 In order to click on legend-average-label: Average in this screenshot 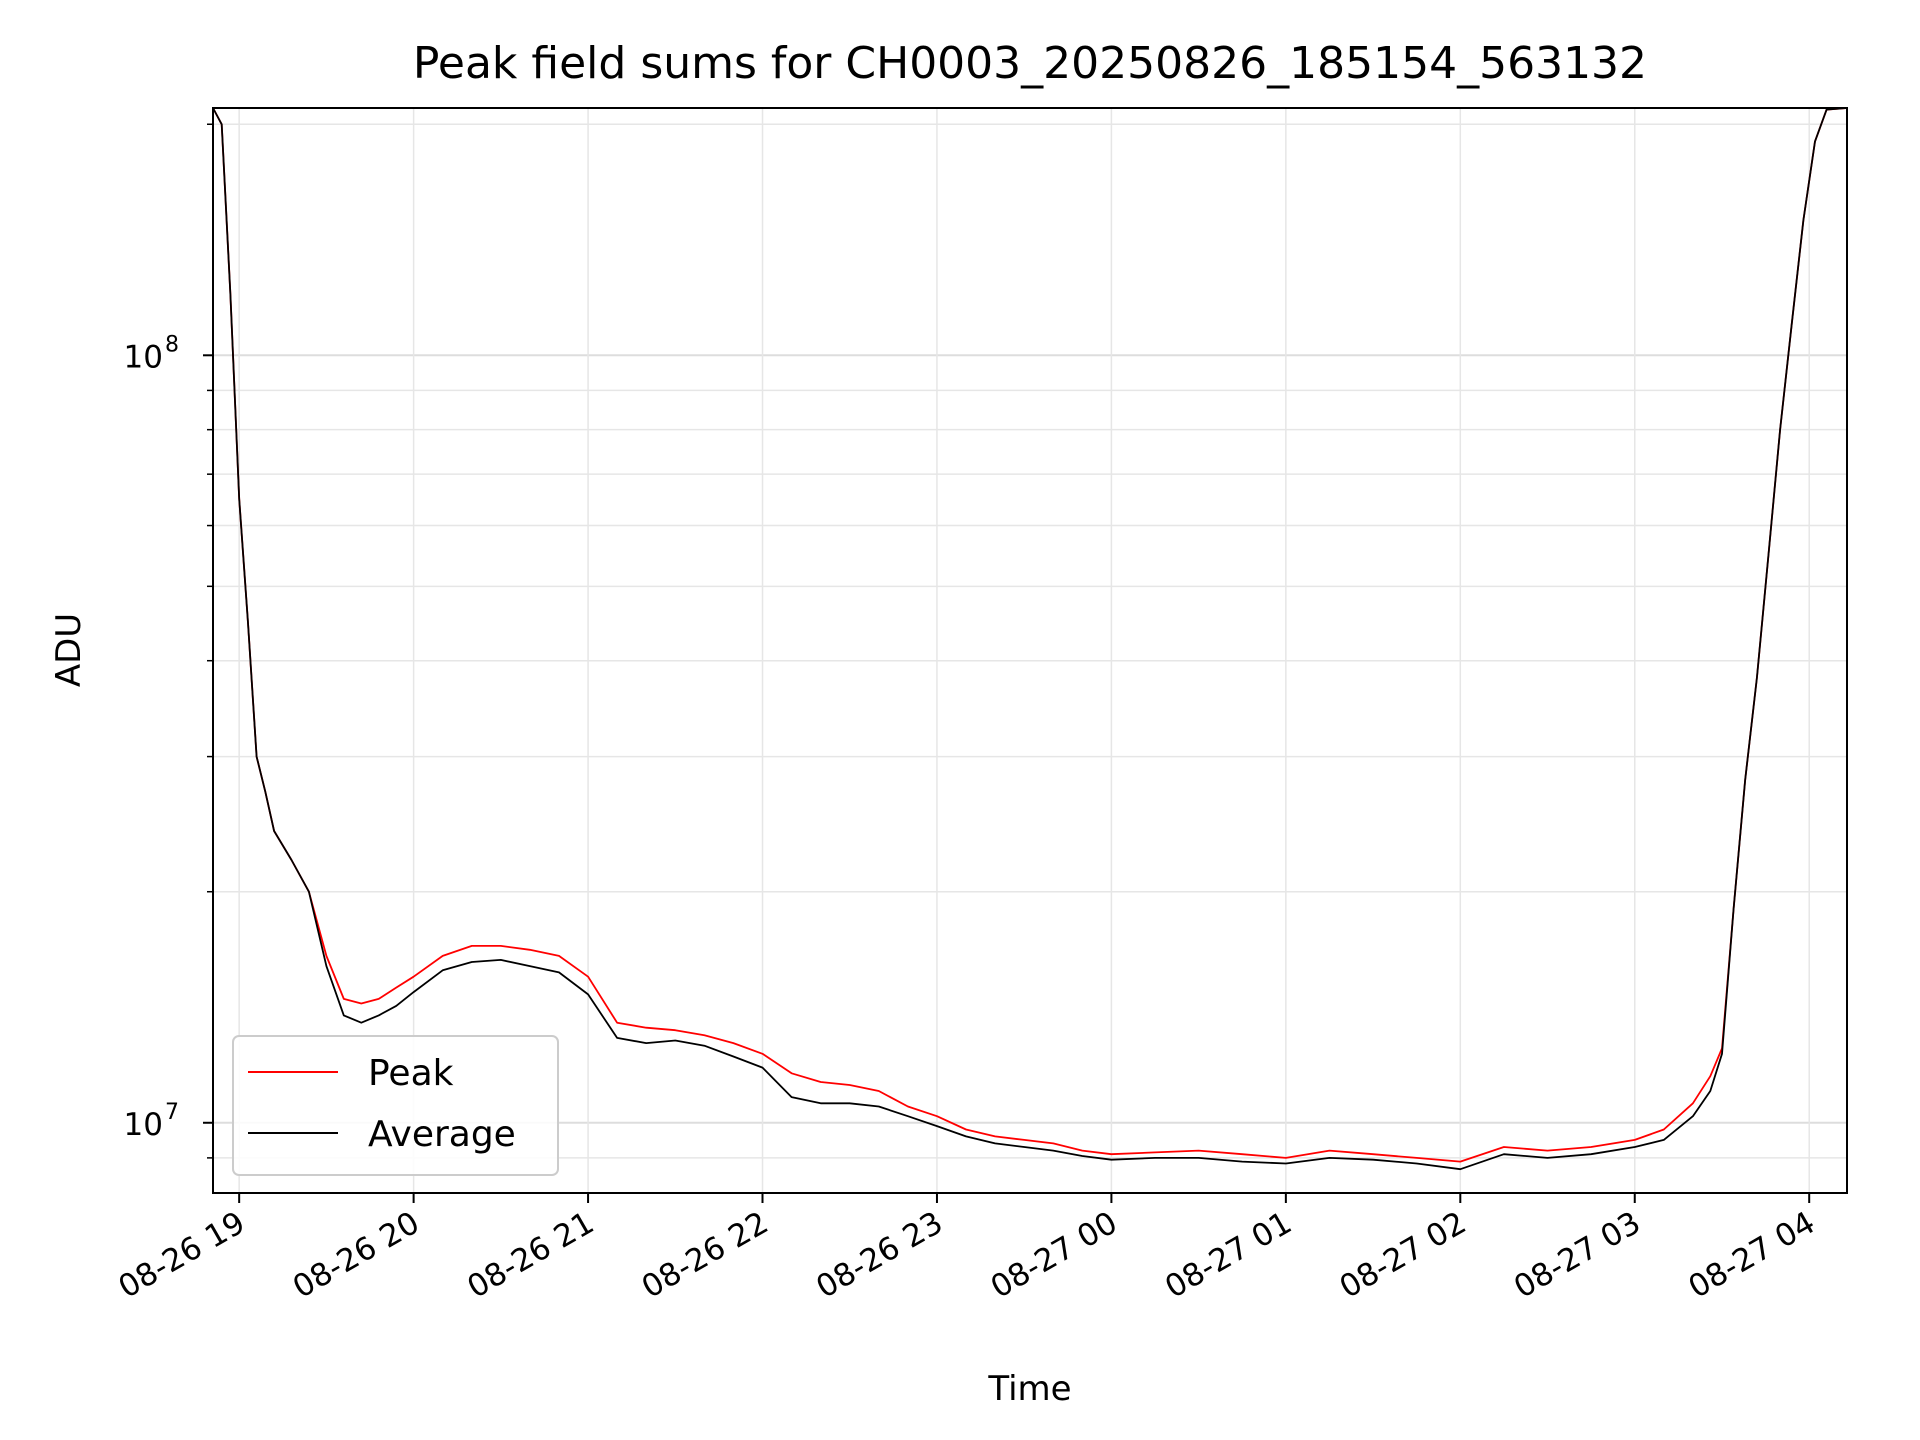, I will do `click(442, 1134)`.